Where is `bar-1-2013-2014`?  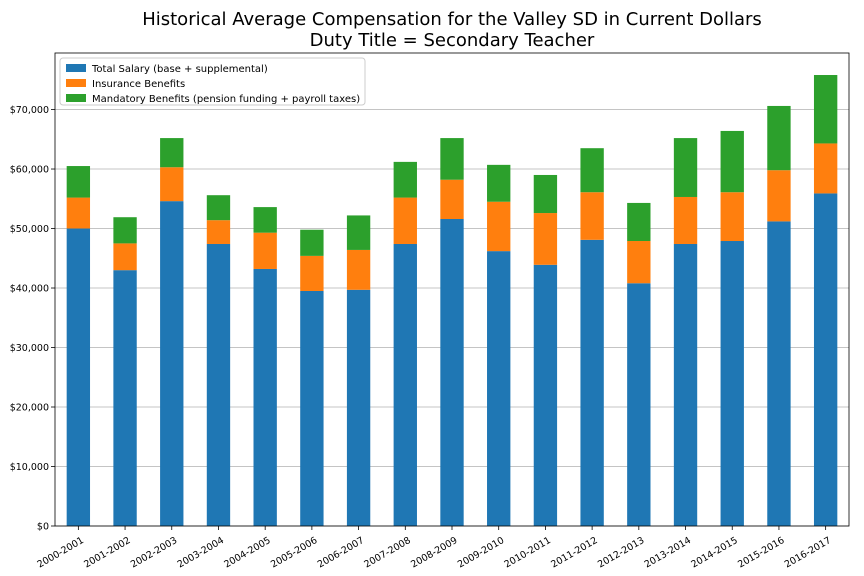 bar-1-2013-2014 is located at coordinates (685, 220).